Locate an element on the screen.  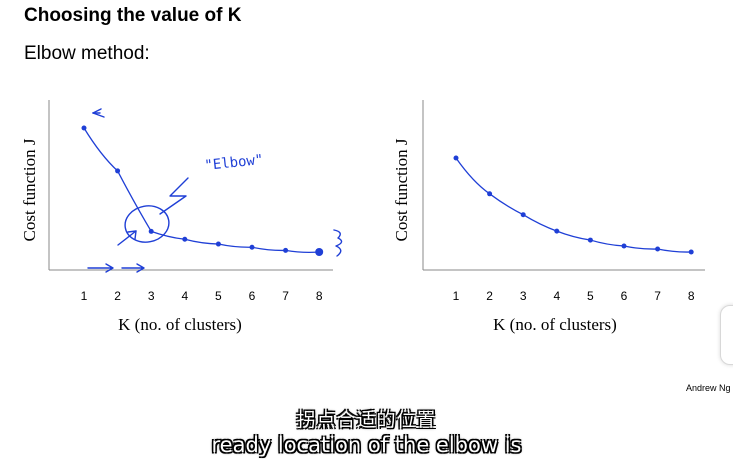
elbow-pointer-arrow is located at coordinates (174, 196).